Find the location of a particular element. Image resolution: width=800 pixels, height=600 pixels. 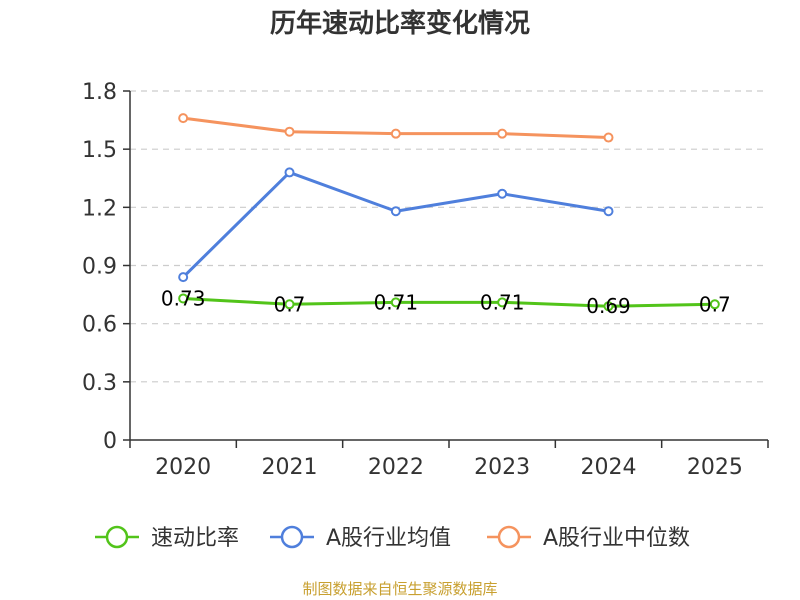

y-tick-label: 0 is located at coordinates (110, 441).